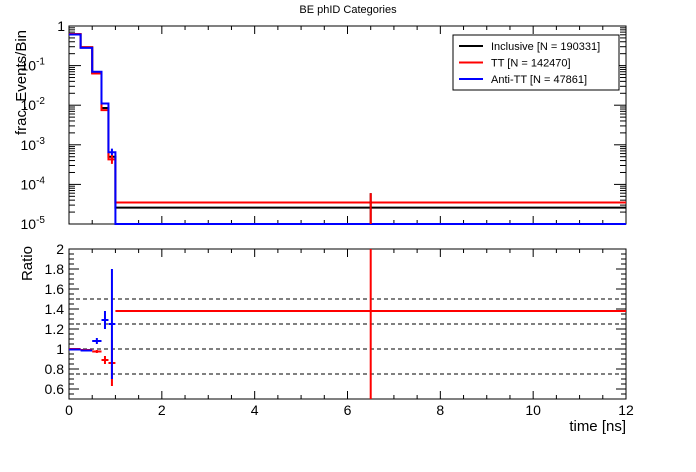 Image resolution: width=696 pixels, height=472 pixels. What do you see at coordinates (55, 269) in the screenshot?
I see `bottom-y-tick-label: 1.8` at bounding box center [55, 269].